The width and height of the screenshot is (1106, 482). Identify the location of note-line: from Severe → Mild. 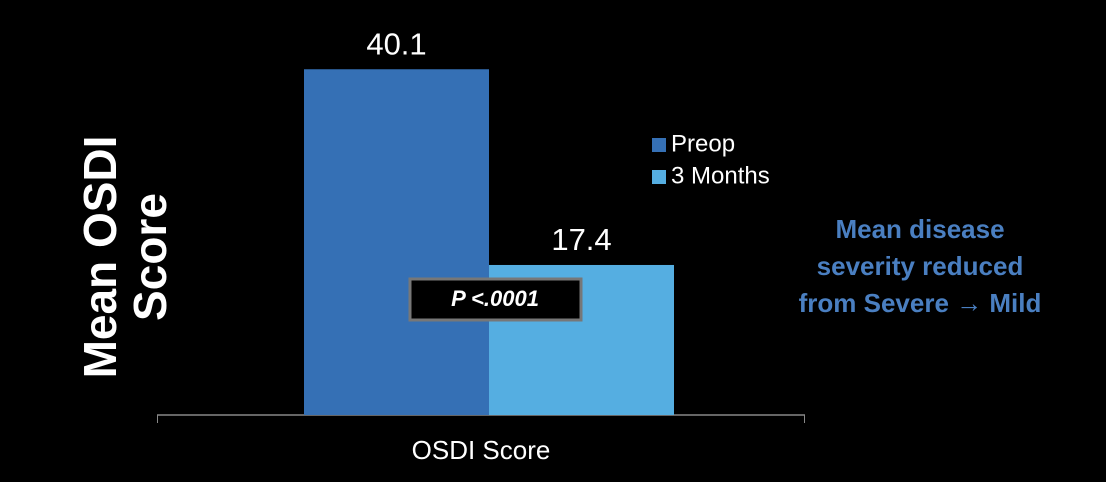
(920, 303).